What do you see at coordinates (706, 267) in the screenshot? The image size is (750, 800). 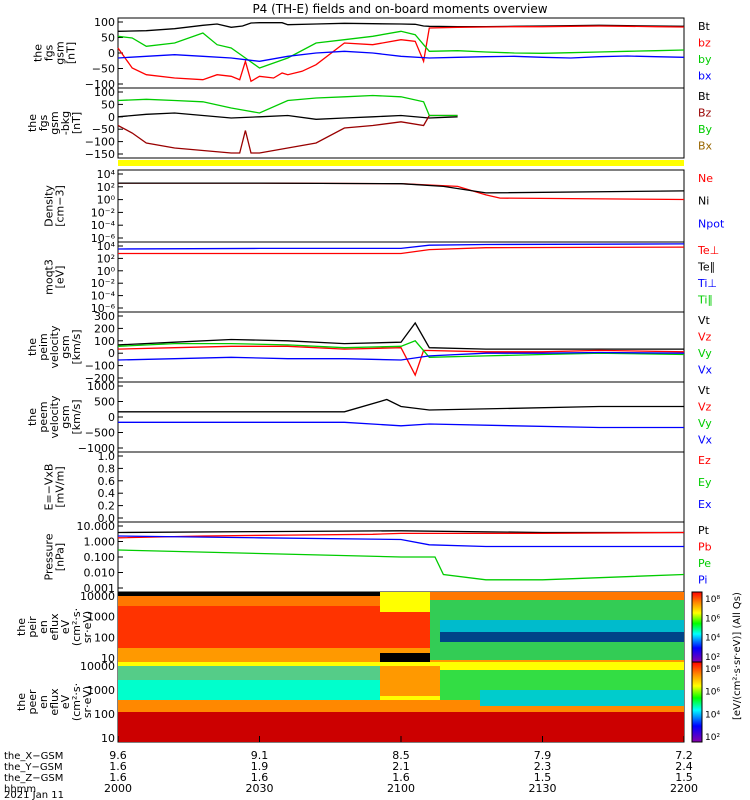 I see `legend-entry: Te∥` at bounding box center [706, 267].